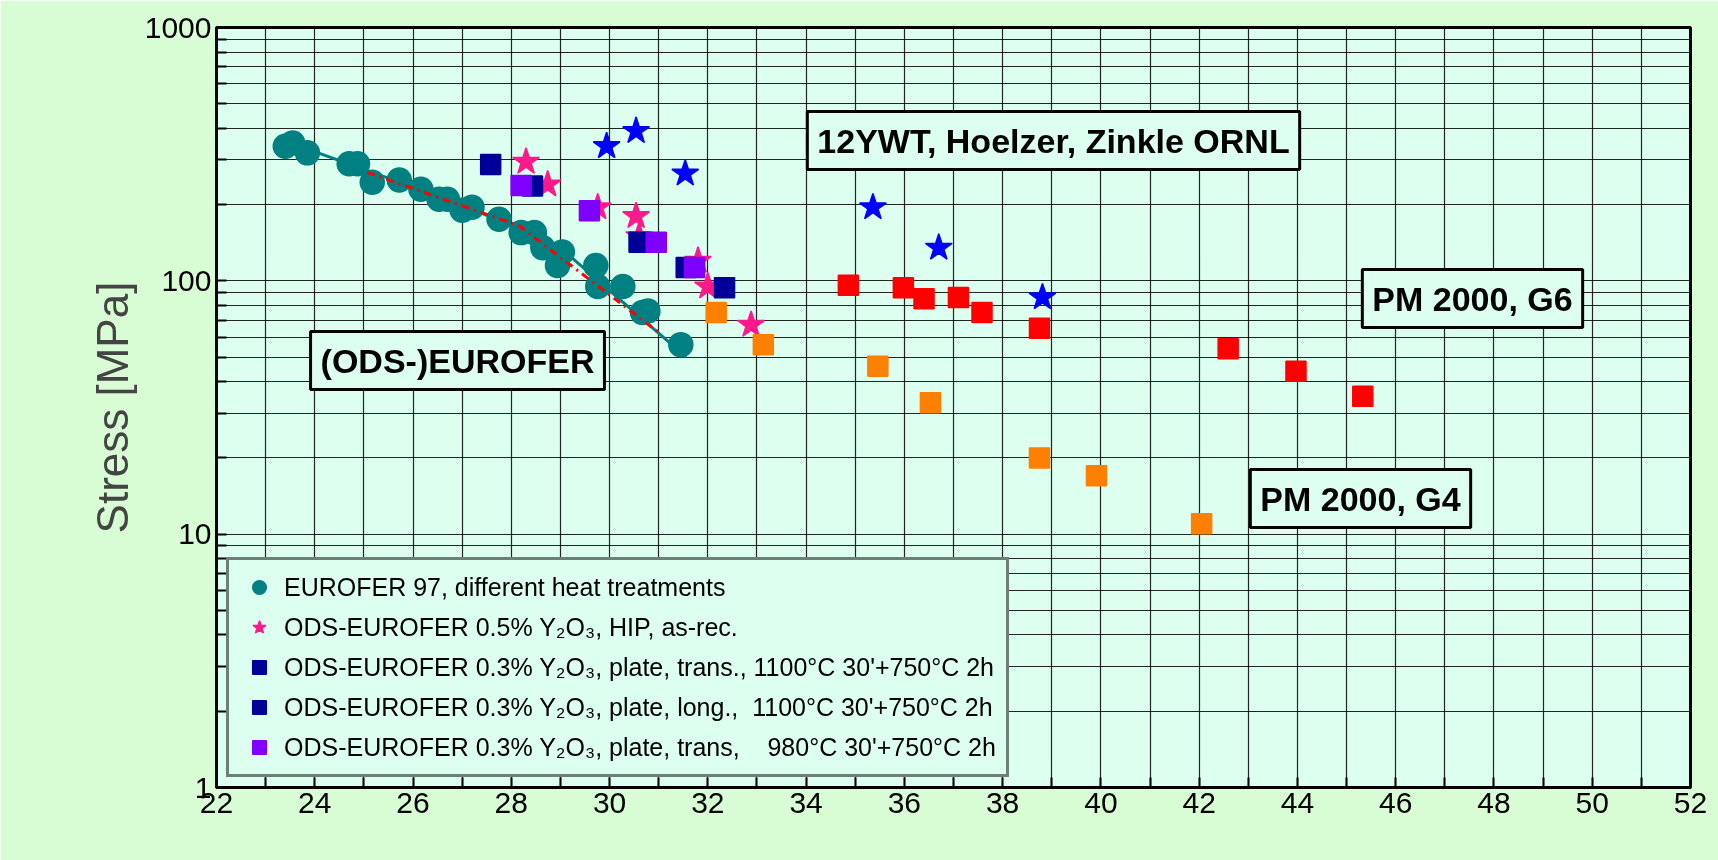 The width and height of the screenshot is (1718, 860). What do you see at coordinates (511, 802) in the screenshot?
I see `x-tick-label: 28` at bounding box center [511, 802].